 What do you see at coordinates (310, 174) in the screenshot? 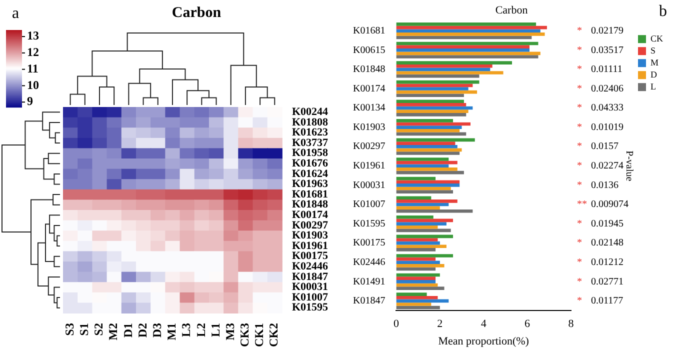
I see `y-tick-label: K01624` at bounding box center [310, 174].